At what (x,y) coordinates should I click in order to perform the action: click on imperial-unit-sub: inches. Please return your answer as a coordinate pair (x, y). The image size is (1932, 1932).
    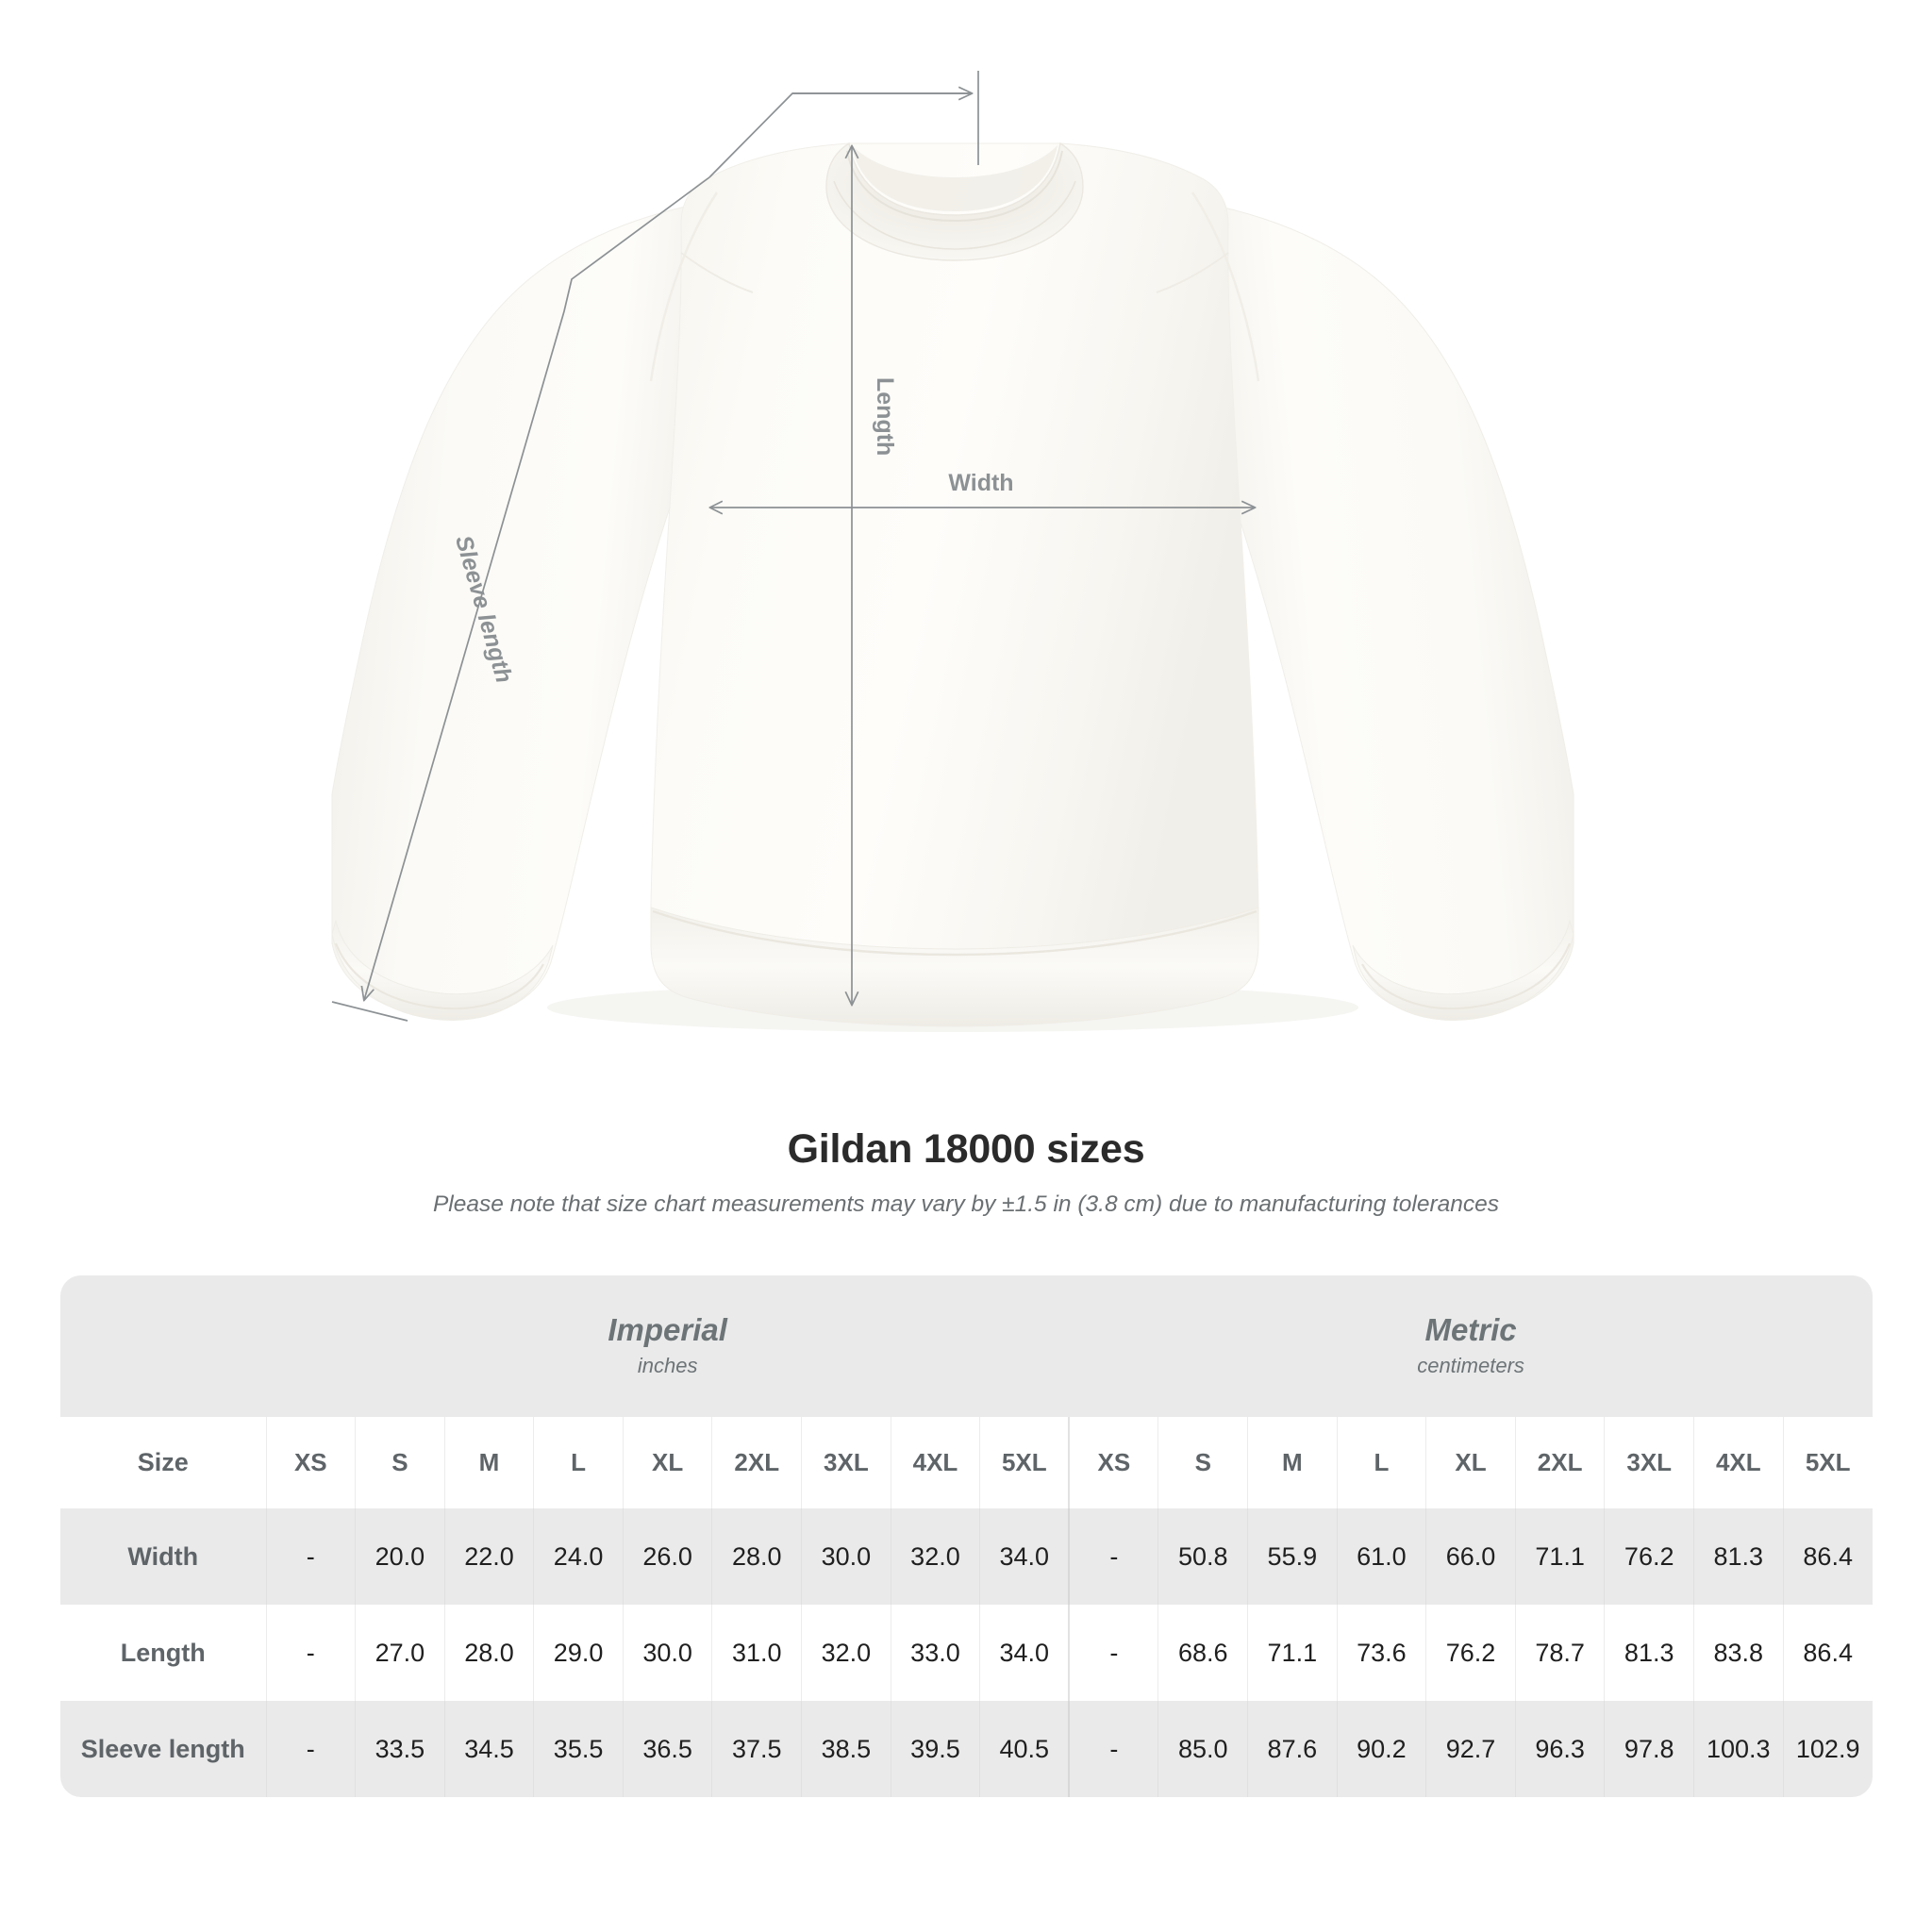
    Looking at the image, I should click on (667, 1366).